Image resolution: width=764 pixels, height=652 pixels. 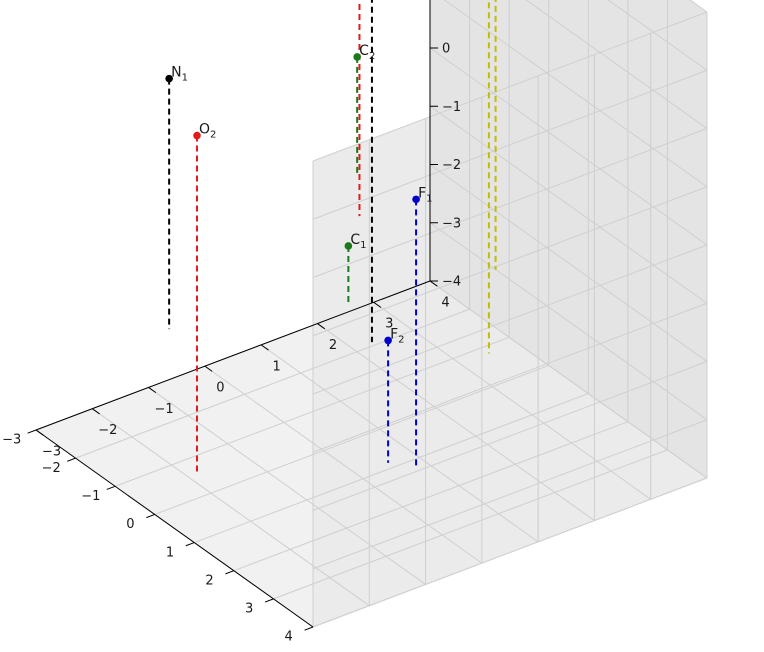 What do you see at coordinates (90, 496) in the screenshot?
I see `x-tick-label: −1` at bounding box center [90, 496].